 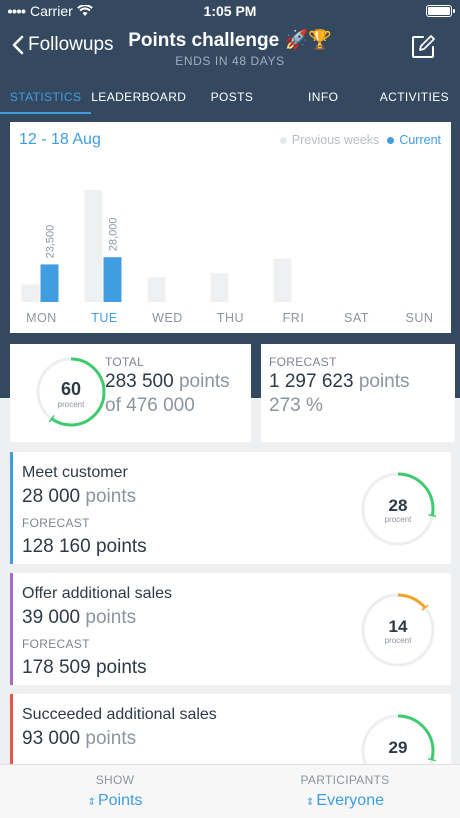 I want to click on show-selector: SHOW ⇕ Points, so click(x=115, y=791).